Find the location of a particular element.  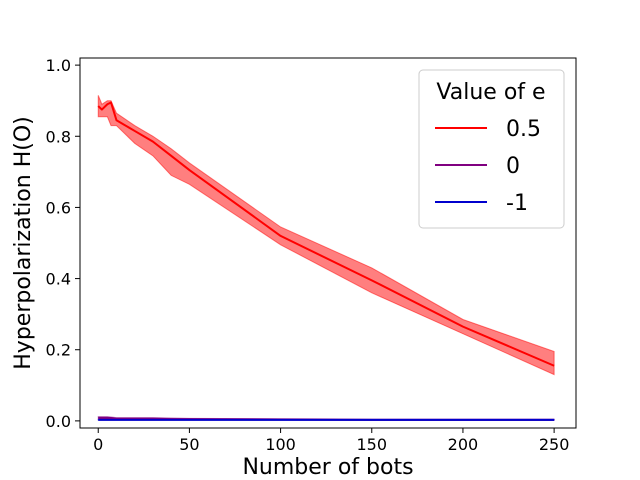

y-tick-label: 0.8 is located at coordinates (58, 136).